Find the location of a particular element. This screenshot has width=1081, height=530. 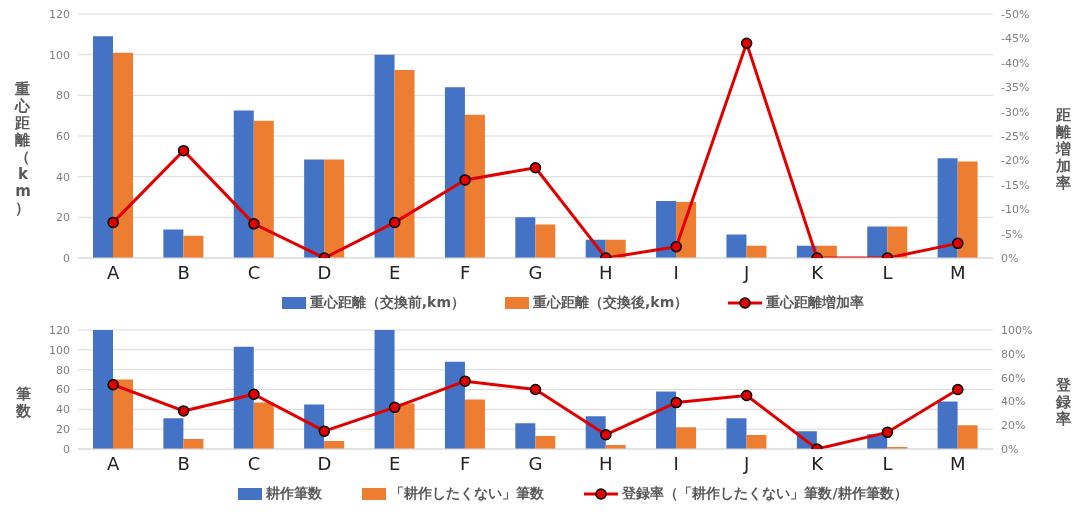

y2-axis-title: 登録率 is located at coordinates (1063, 402).